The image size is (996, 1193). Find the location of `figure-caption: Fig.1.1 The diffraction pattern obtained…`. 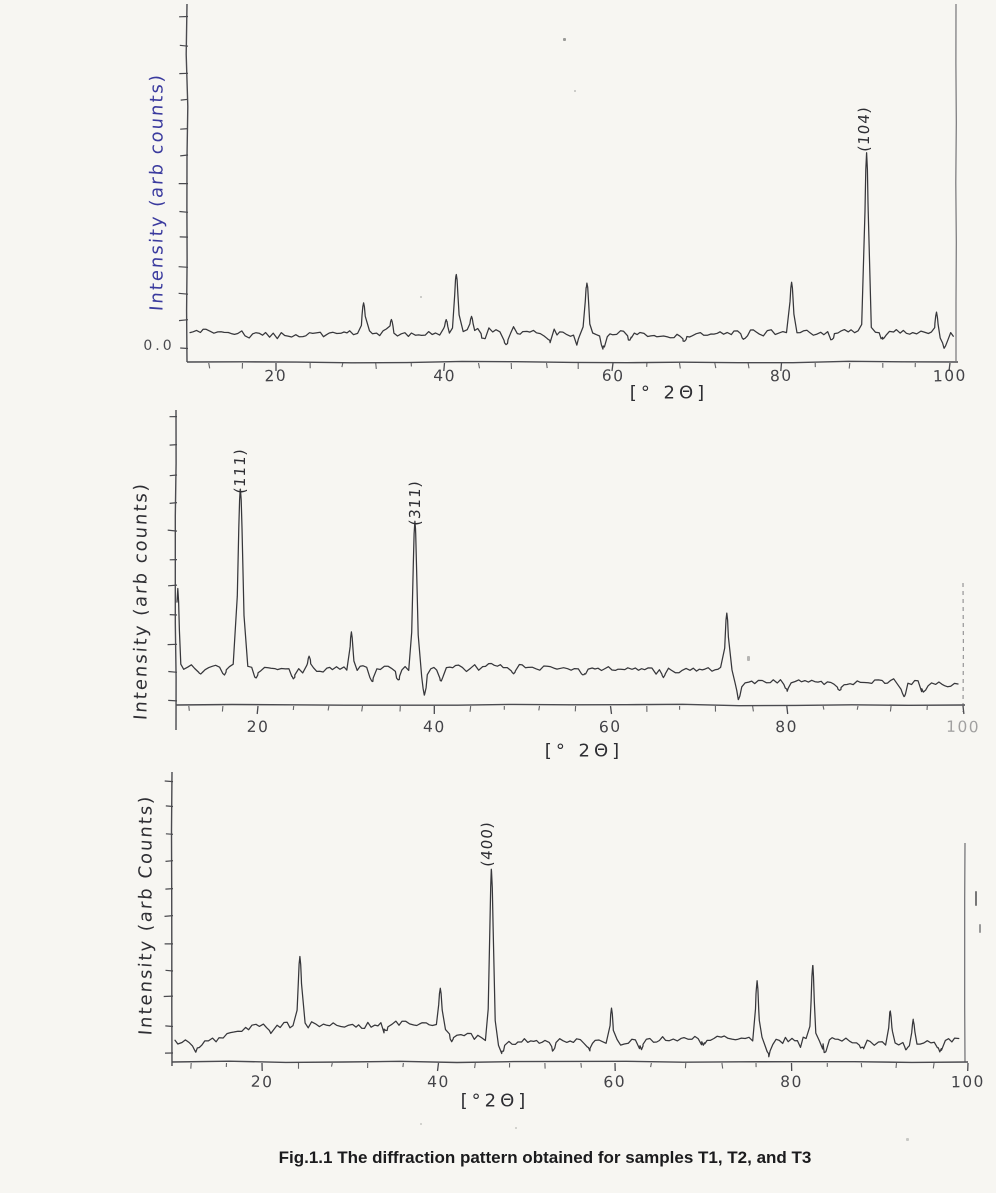

figure-caption: Fig.1.1 The diffraction pattern obtained… is located at coordinates (545, 1157).